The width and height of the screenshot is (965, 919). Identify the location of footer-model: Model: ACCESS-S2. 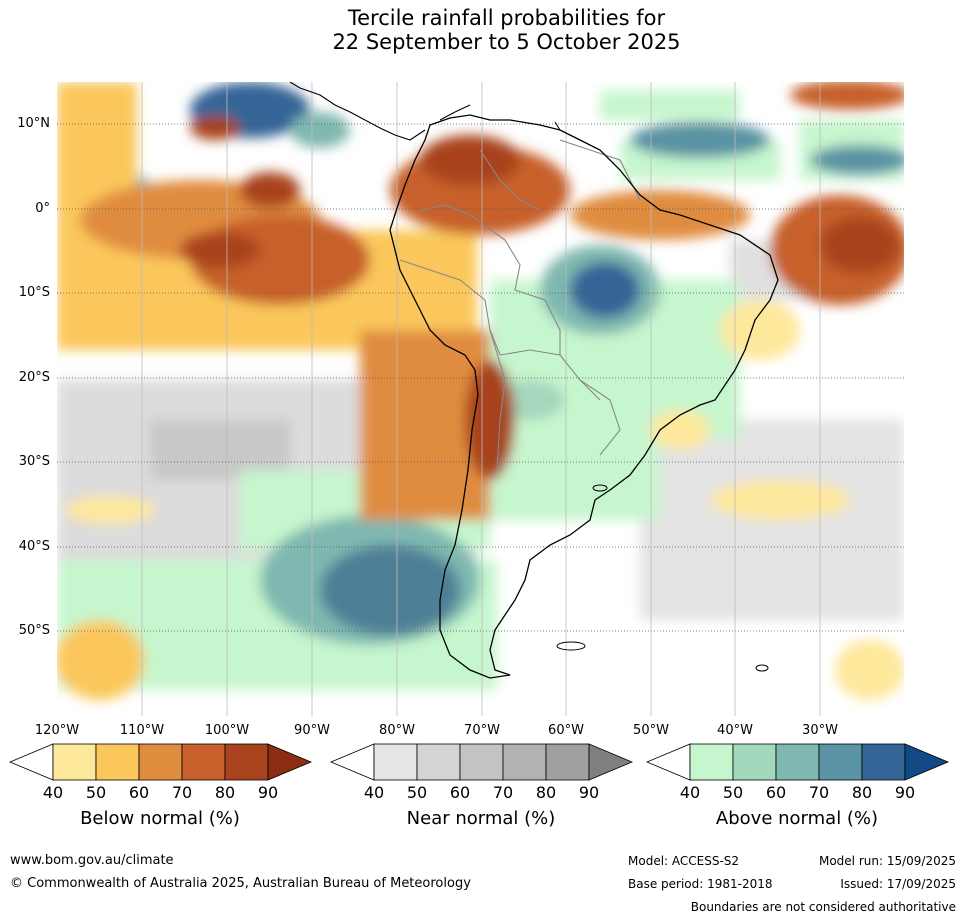
(684, 861).